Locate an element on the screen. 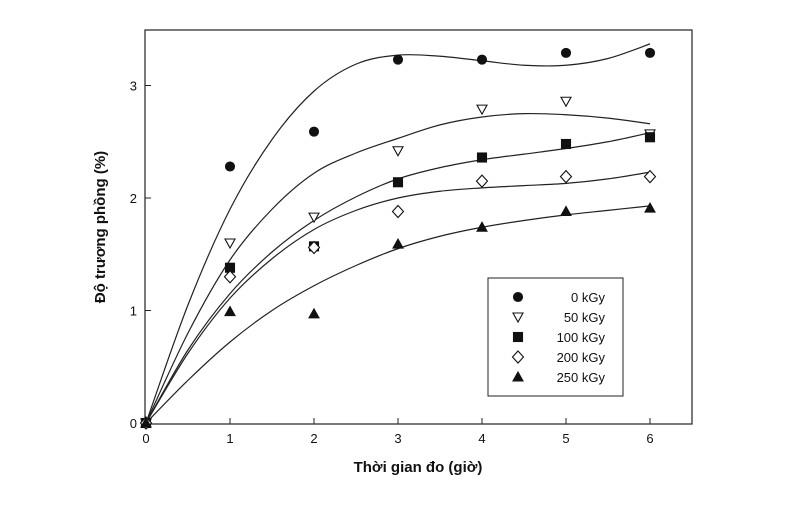 The height and width of the screenshot is (522, 797). x-tick-label-1: 1 is located at coordinates (229, 438).